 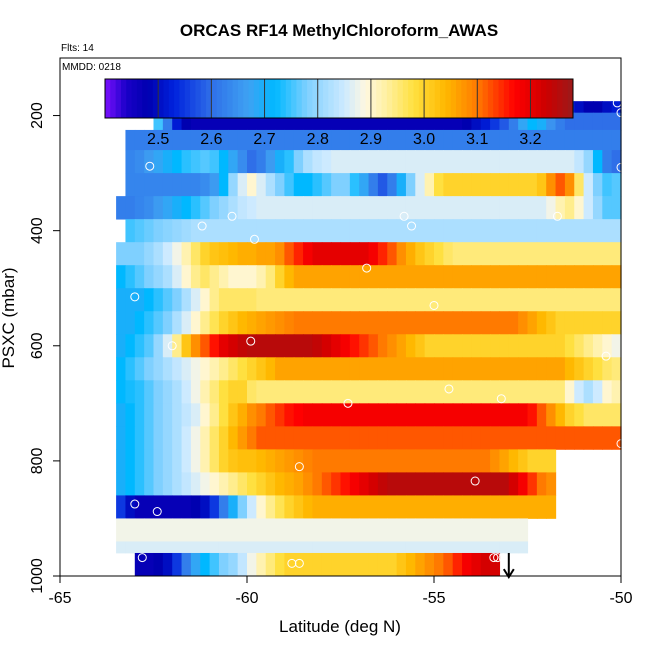 I want to click on colorbar-tick-label: 2.6, so click(x=211, y=139).